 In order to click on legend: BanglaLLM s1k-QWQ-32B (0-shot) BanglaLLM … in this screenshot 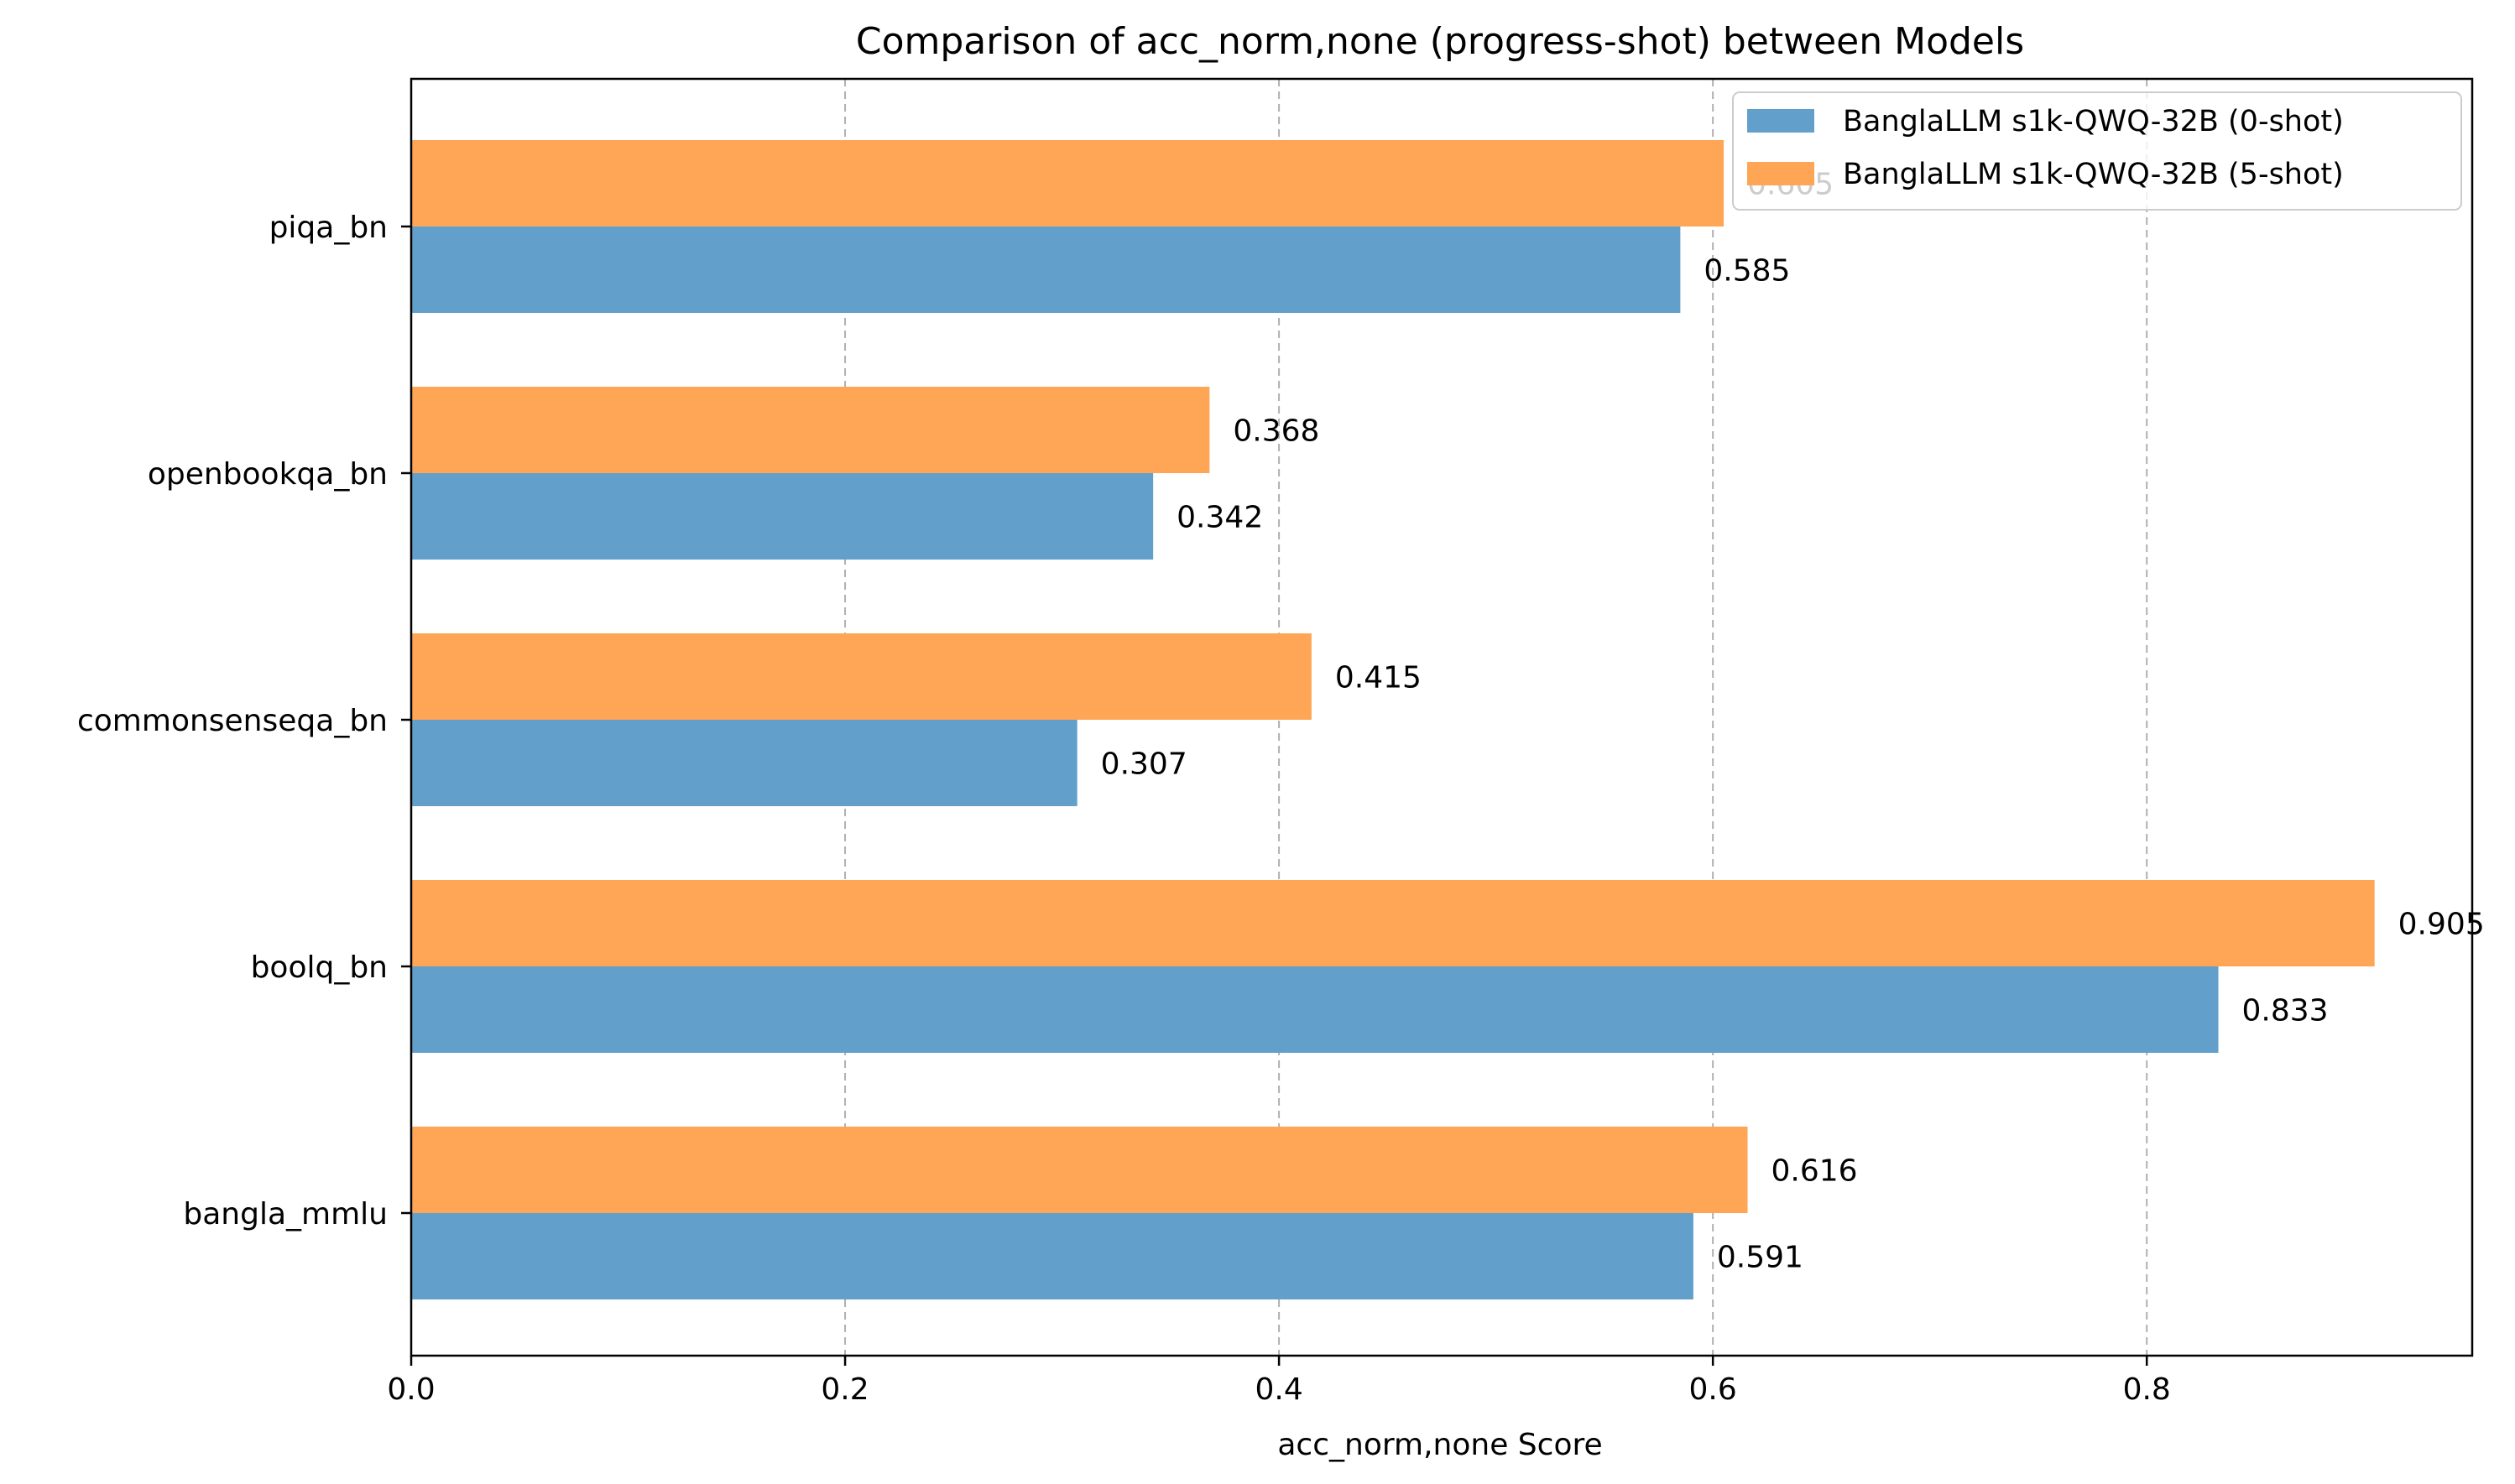, I will do `click(2097, 151)`.